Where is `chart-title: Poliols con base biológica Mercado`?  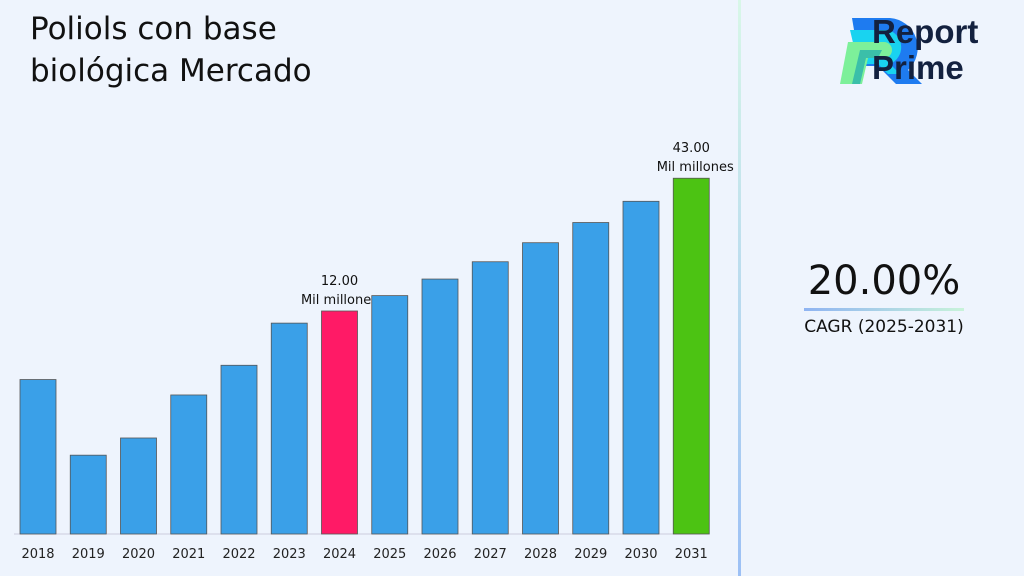
chart-title: Poliols con base biológica Mercado is located at coordinates (171, 50).